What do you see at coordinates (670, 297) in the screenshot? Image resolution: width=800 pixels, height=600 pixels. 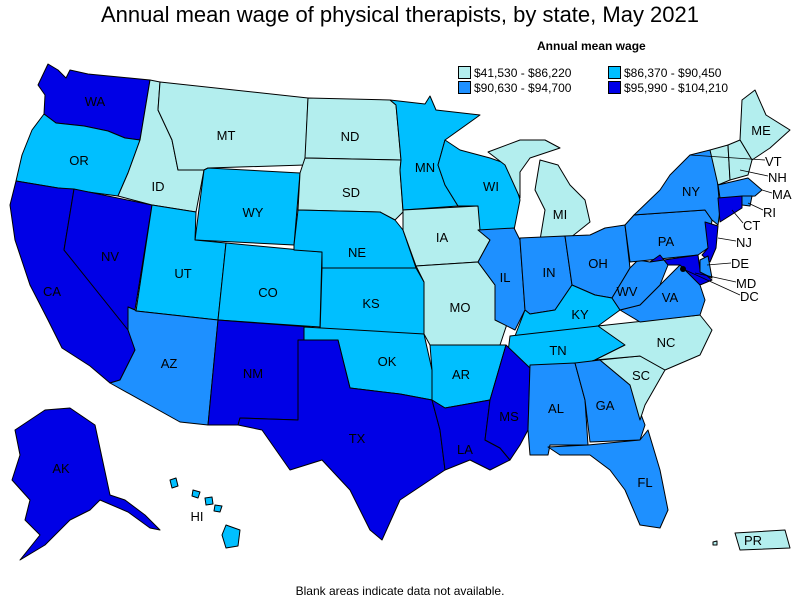 I see `label-va: VA` at bounding box center [670, 297].